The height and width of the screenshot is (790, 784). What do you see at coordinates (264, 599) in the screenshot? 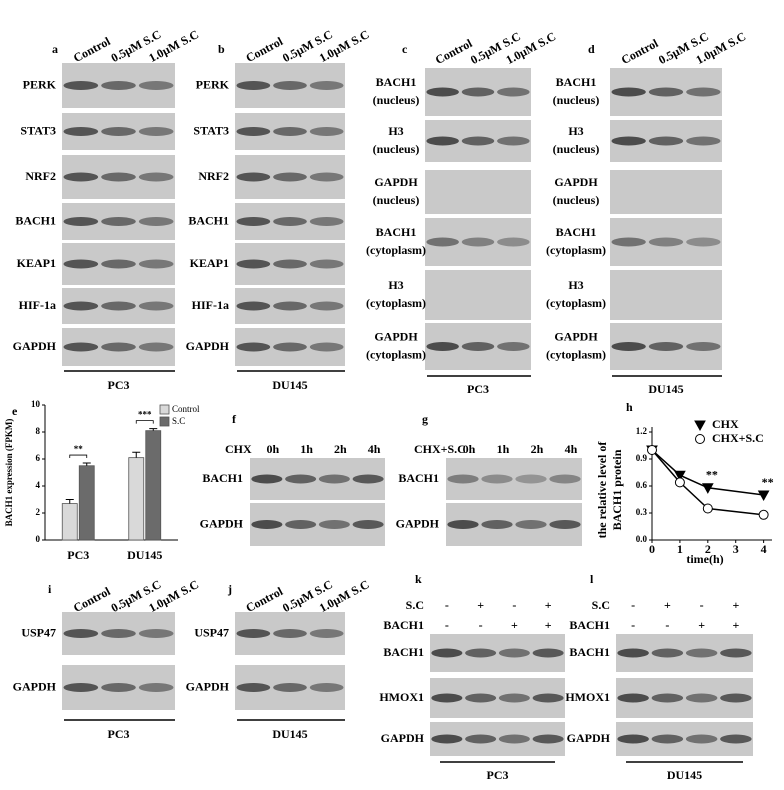
I see `lane-label: Control` at bounding box center [264, 599].